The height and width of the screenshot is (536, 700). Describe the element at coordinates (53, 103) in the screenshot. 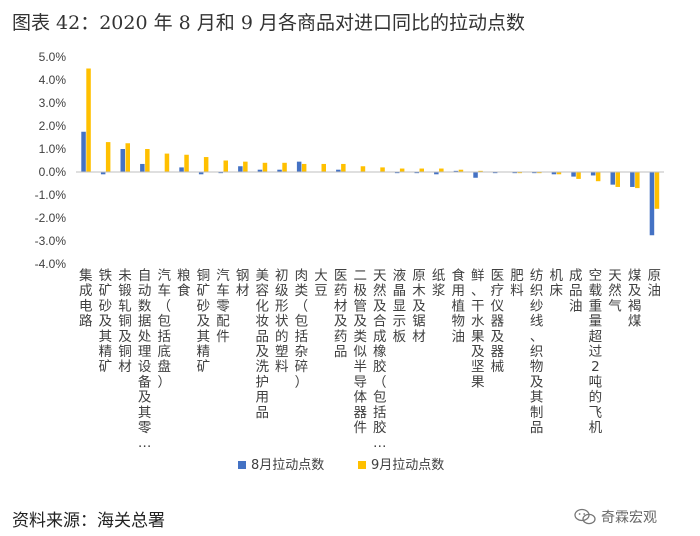

I see `y-tick-label: 3.0%` at that location.